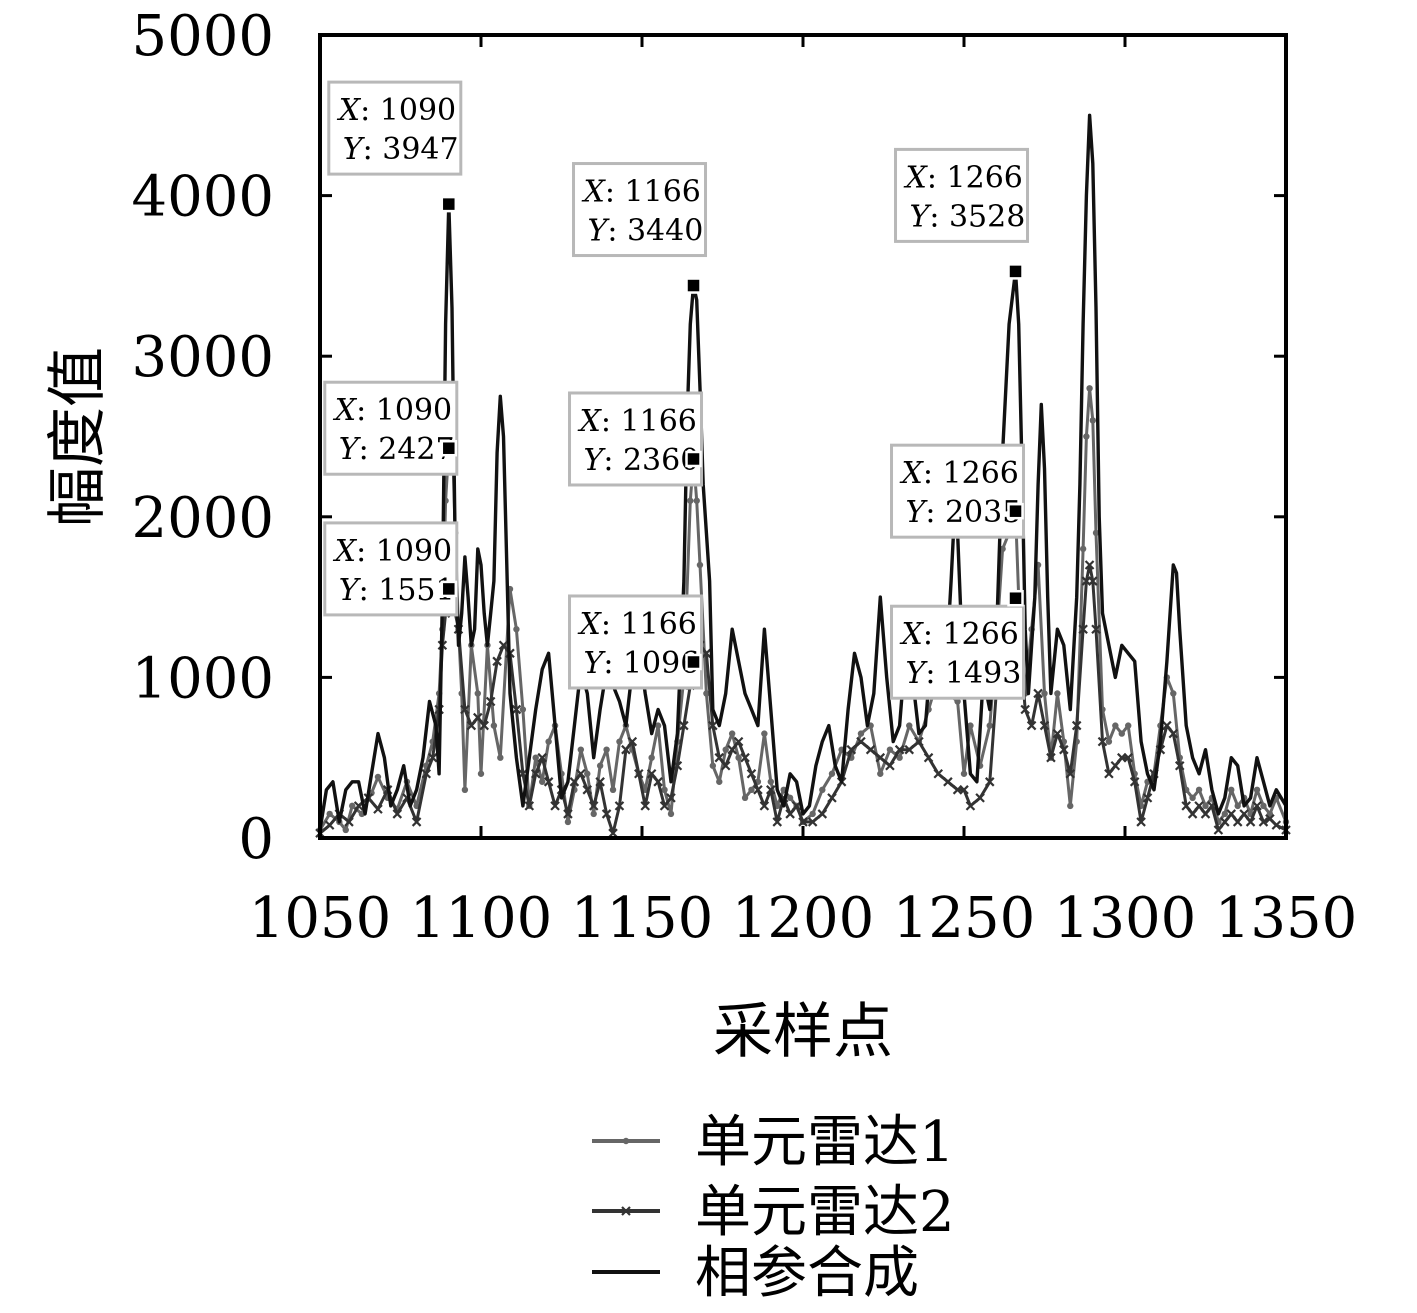  I want to click on datatip: X: 1266 Y: 3528, so click(962, 213).